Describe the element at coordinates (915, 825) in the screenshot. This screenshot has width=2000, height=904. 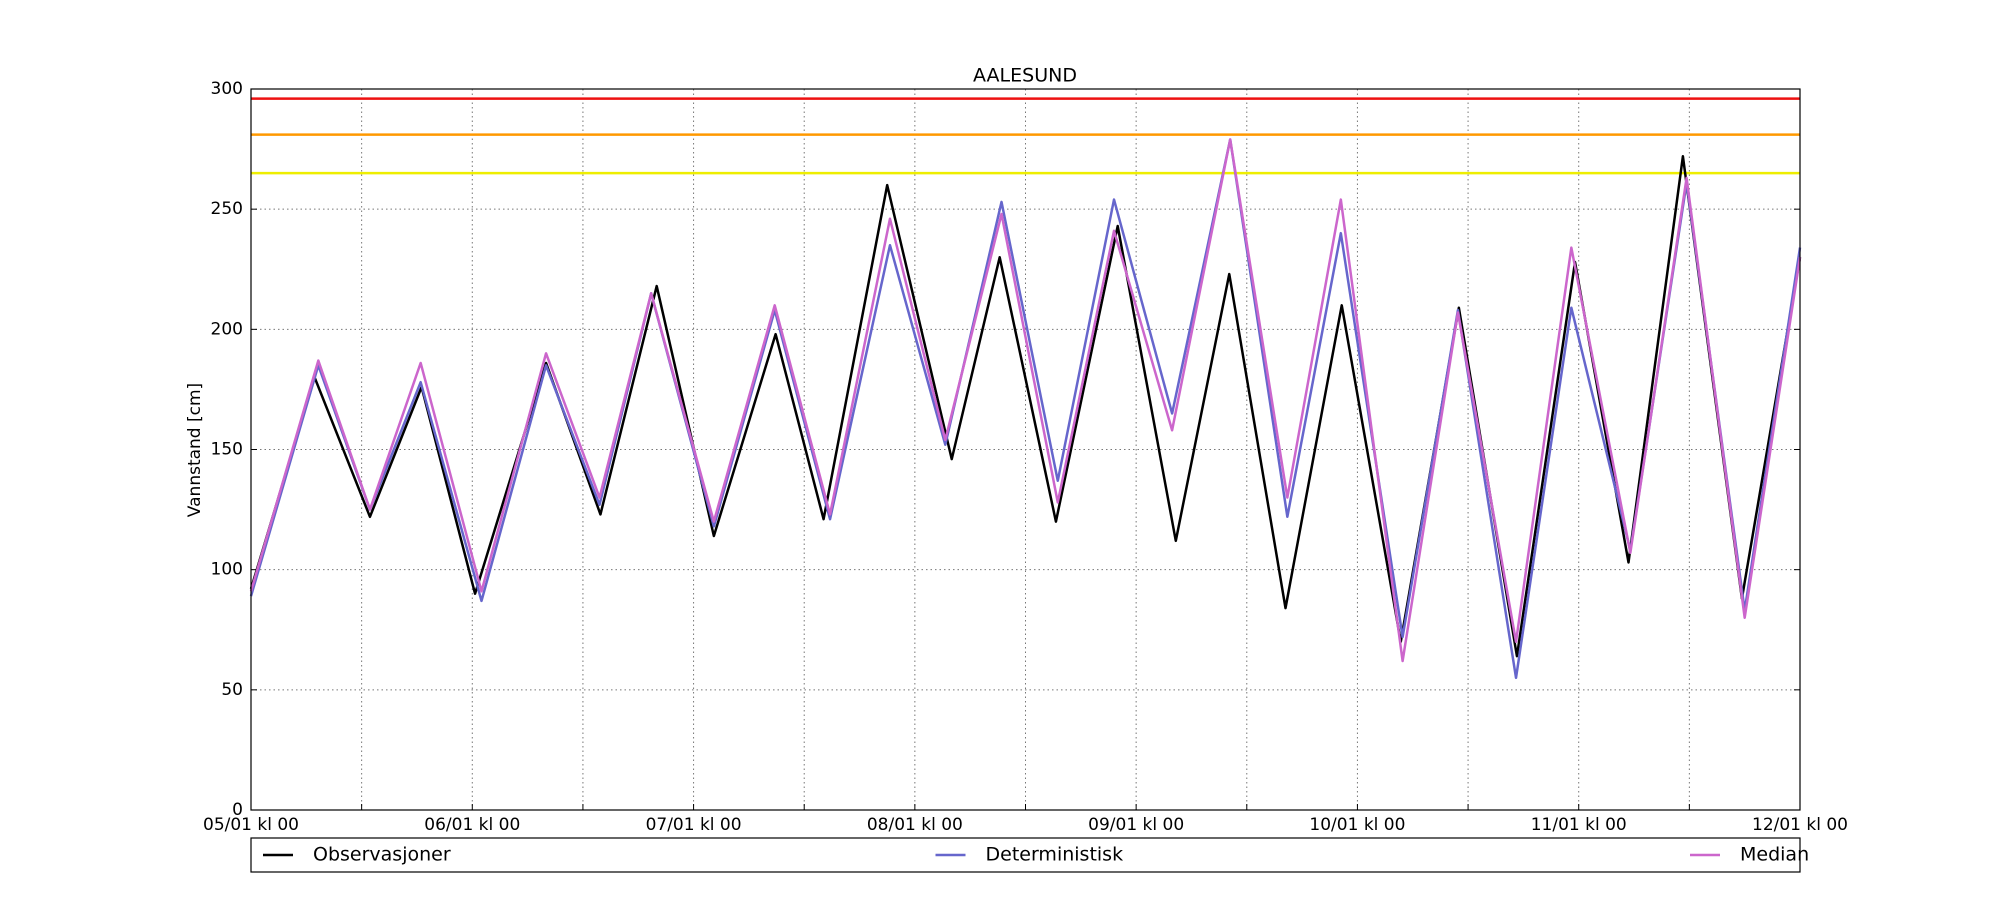
I see `x-tick-label: 08/01 kl 00` at that location.